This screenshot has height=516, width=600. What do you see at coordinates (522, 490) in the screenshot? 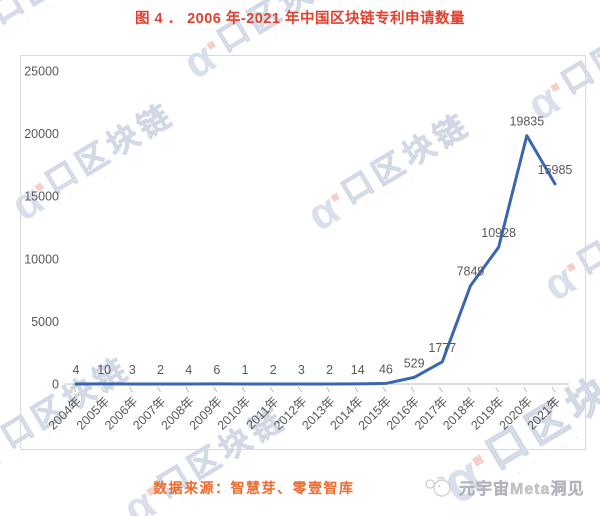
I see `brand-label: 元宇宙Meta洞见` at bounding box center [522, 490].